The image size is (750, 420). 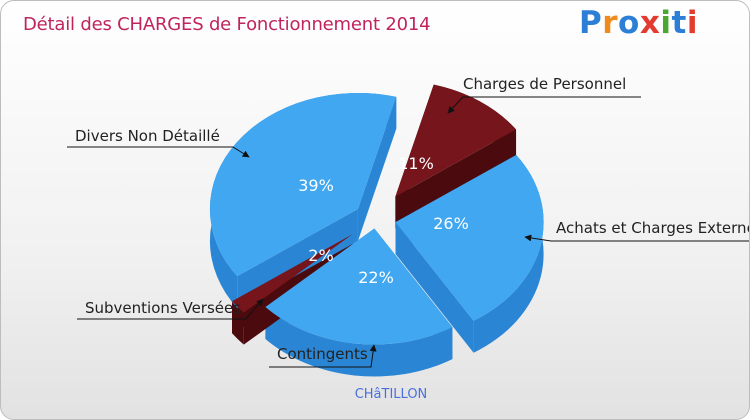 What do you see at coordinates (376, 277) in the screenshot?
I see `slice-percent-label: 22%` at bounding box center [376, 277].